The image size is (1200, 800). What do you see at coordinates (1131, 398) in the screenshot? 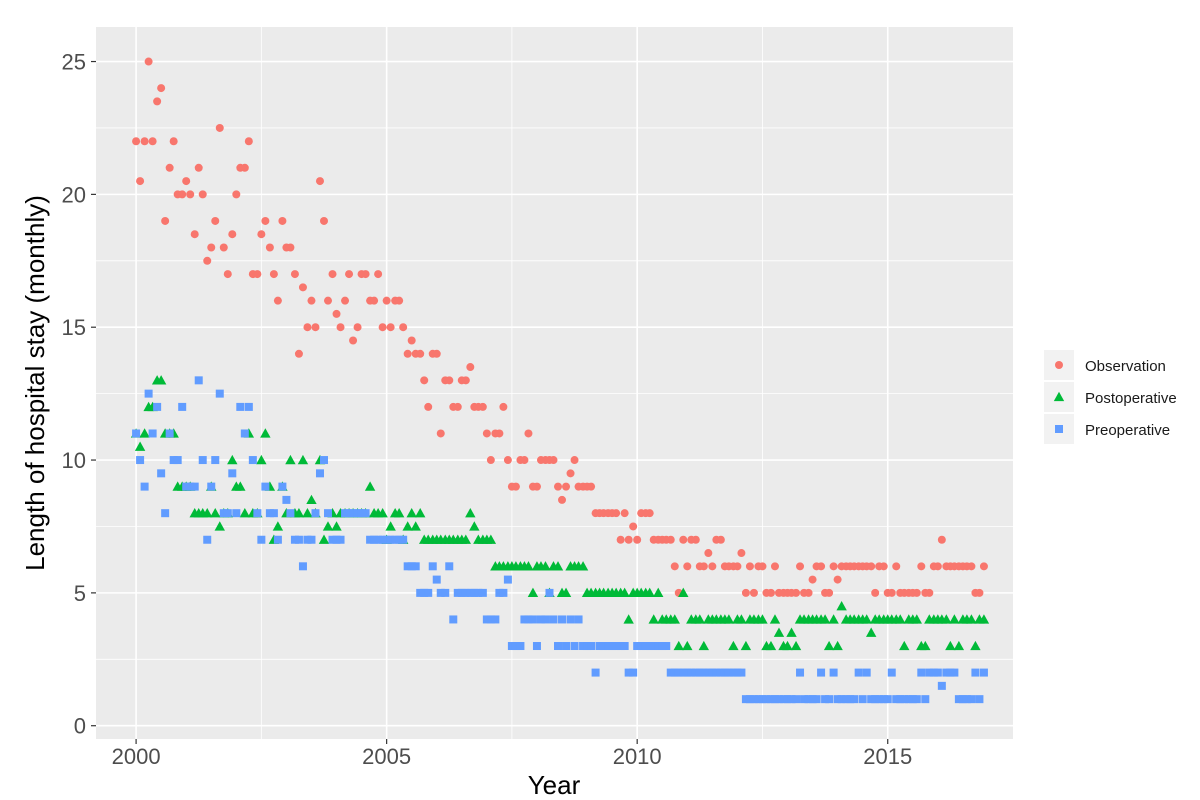
I see `legend-label: Postoperative` at bounding box center [1131, 398].